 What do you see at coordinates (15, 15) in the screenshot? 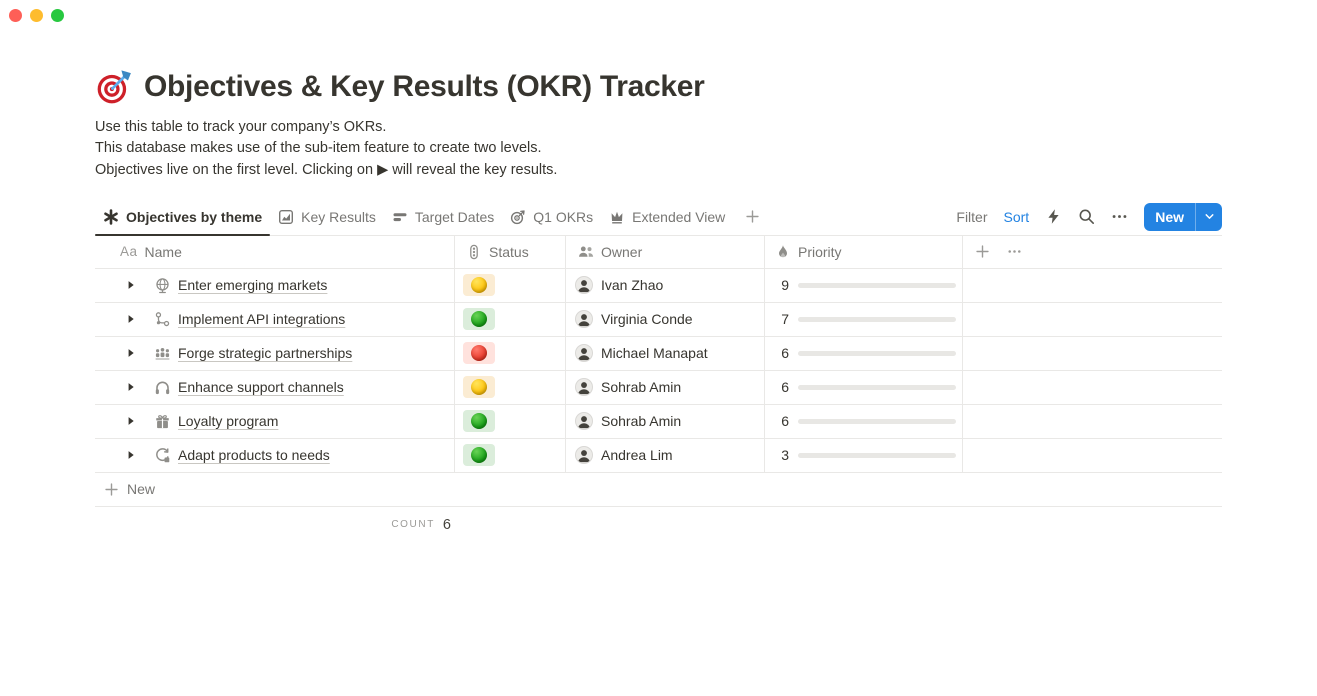
I see `window-close-button` at bounding box center [15, 15].